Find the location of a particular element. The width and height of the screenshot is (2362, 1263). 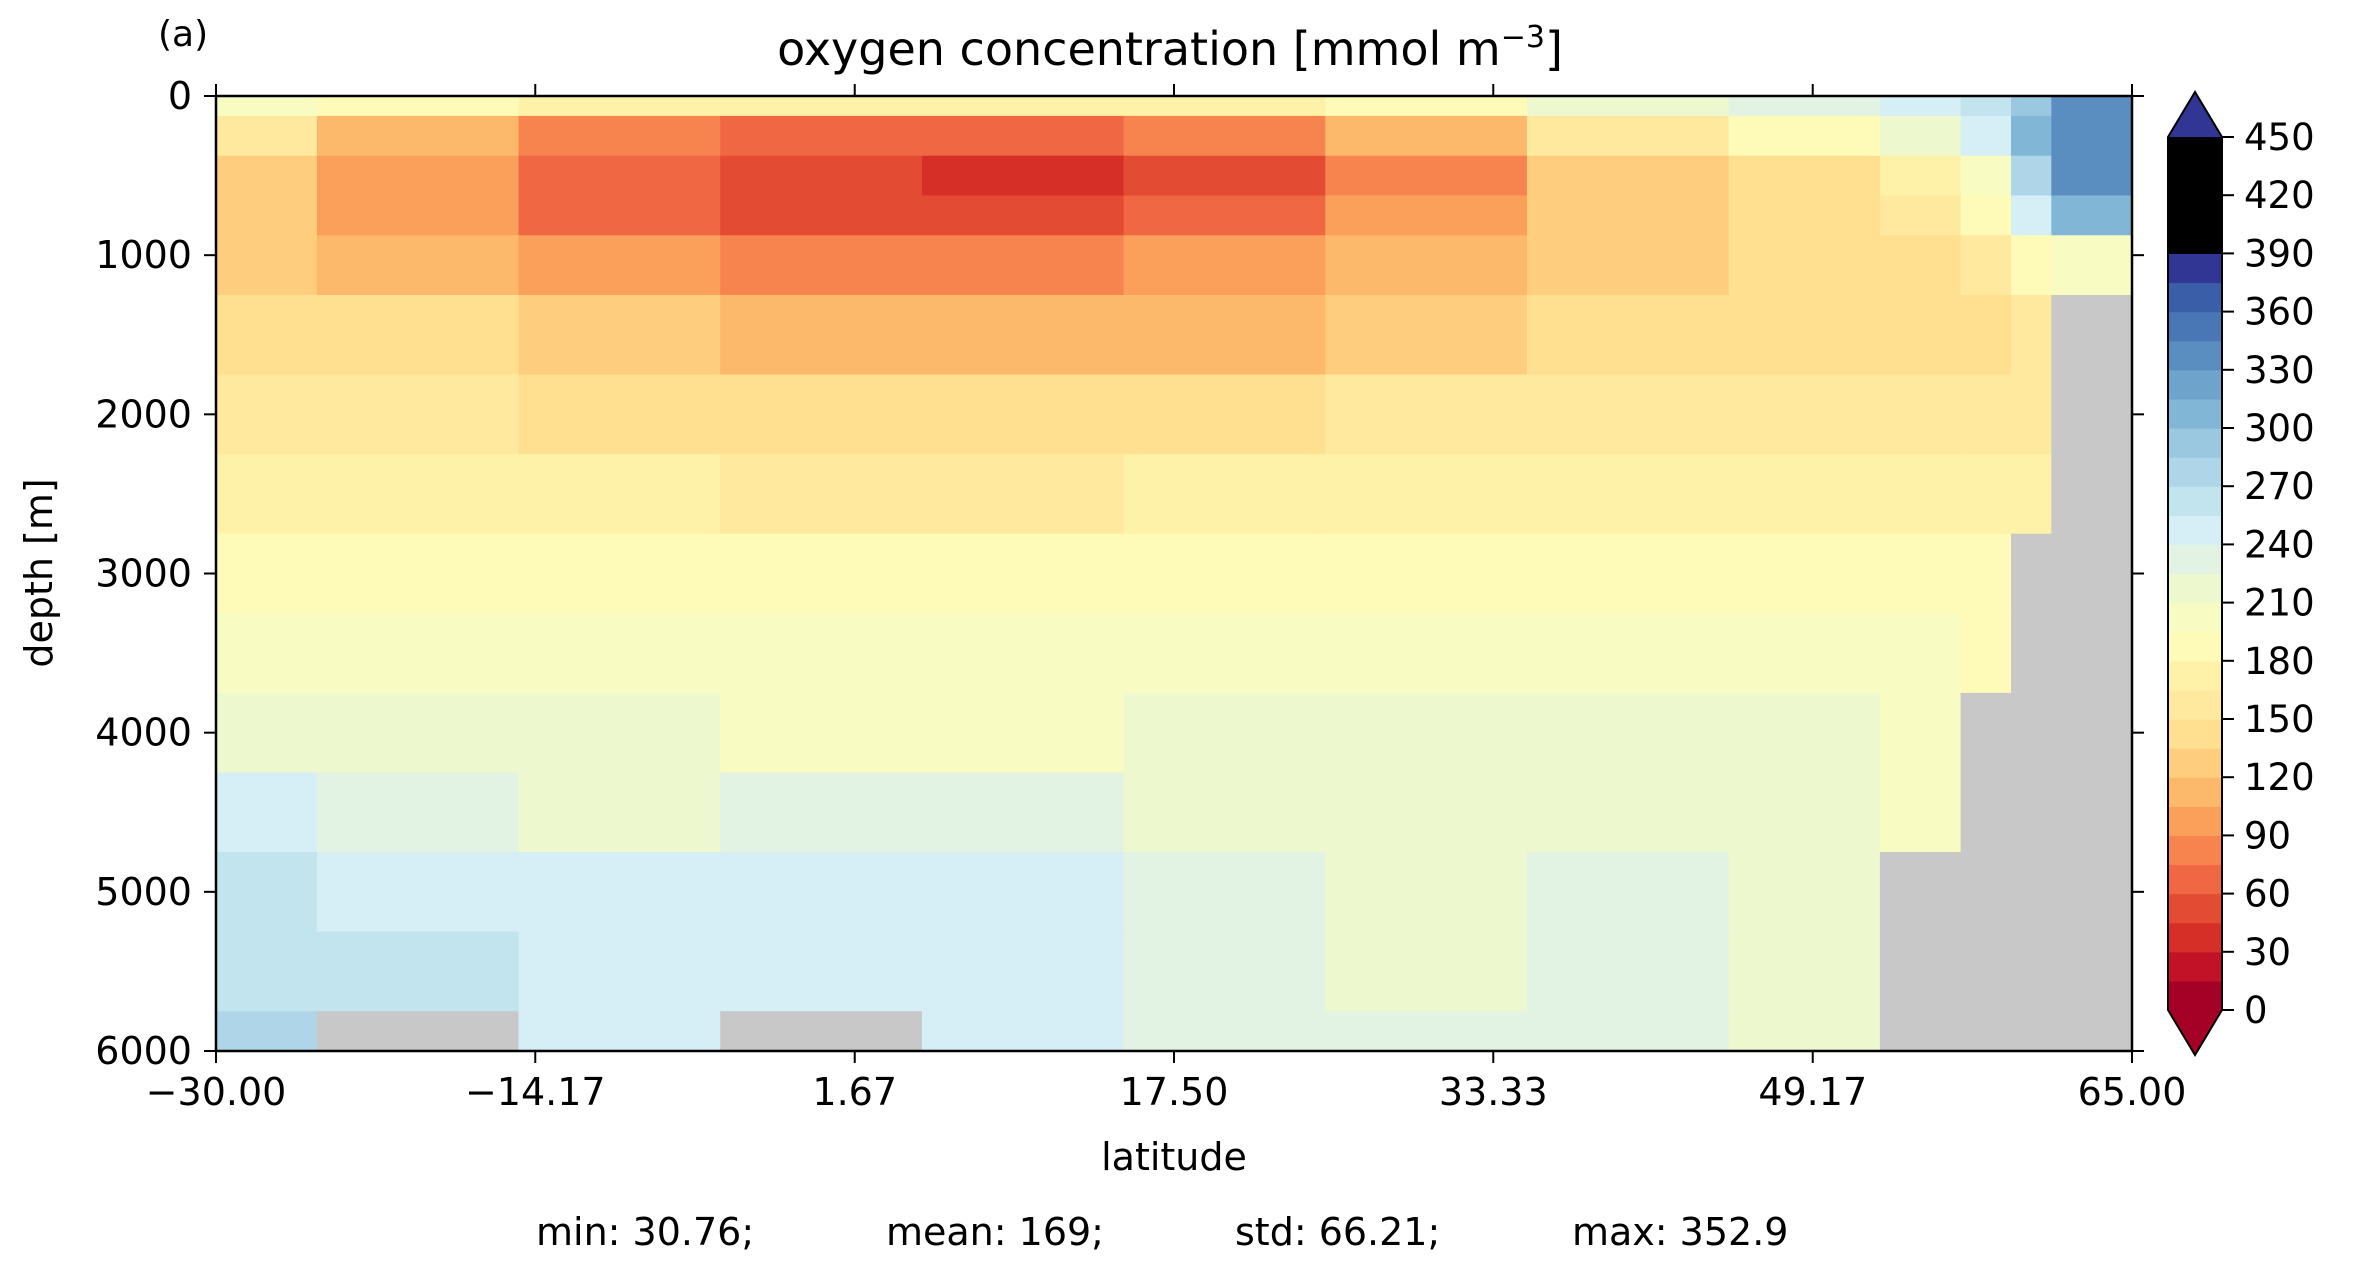

y-tick-label: 4000 is located at coordinates (143, 733).